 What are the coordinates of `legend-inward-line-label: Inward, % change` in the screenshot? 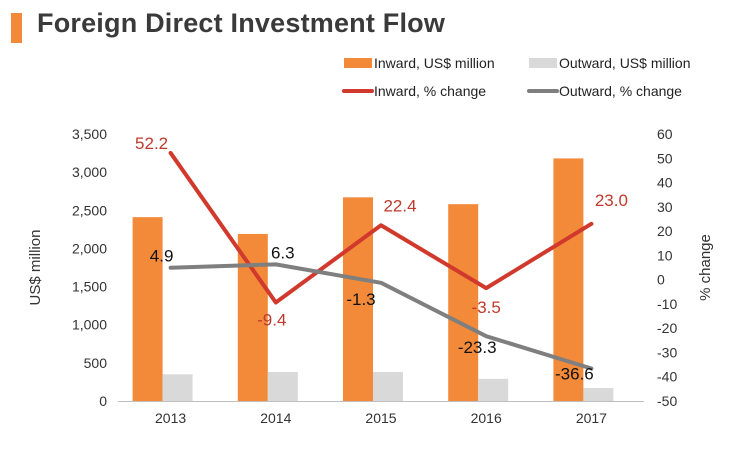 It's located at (430, 91).